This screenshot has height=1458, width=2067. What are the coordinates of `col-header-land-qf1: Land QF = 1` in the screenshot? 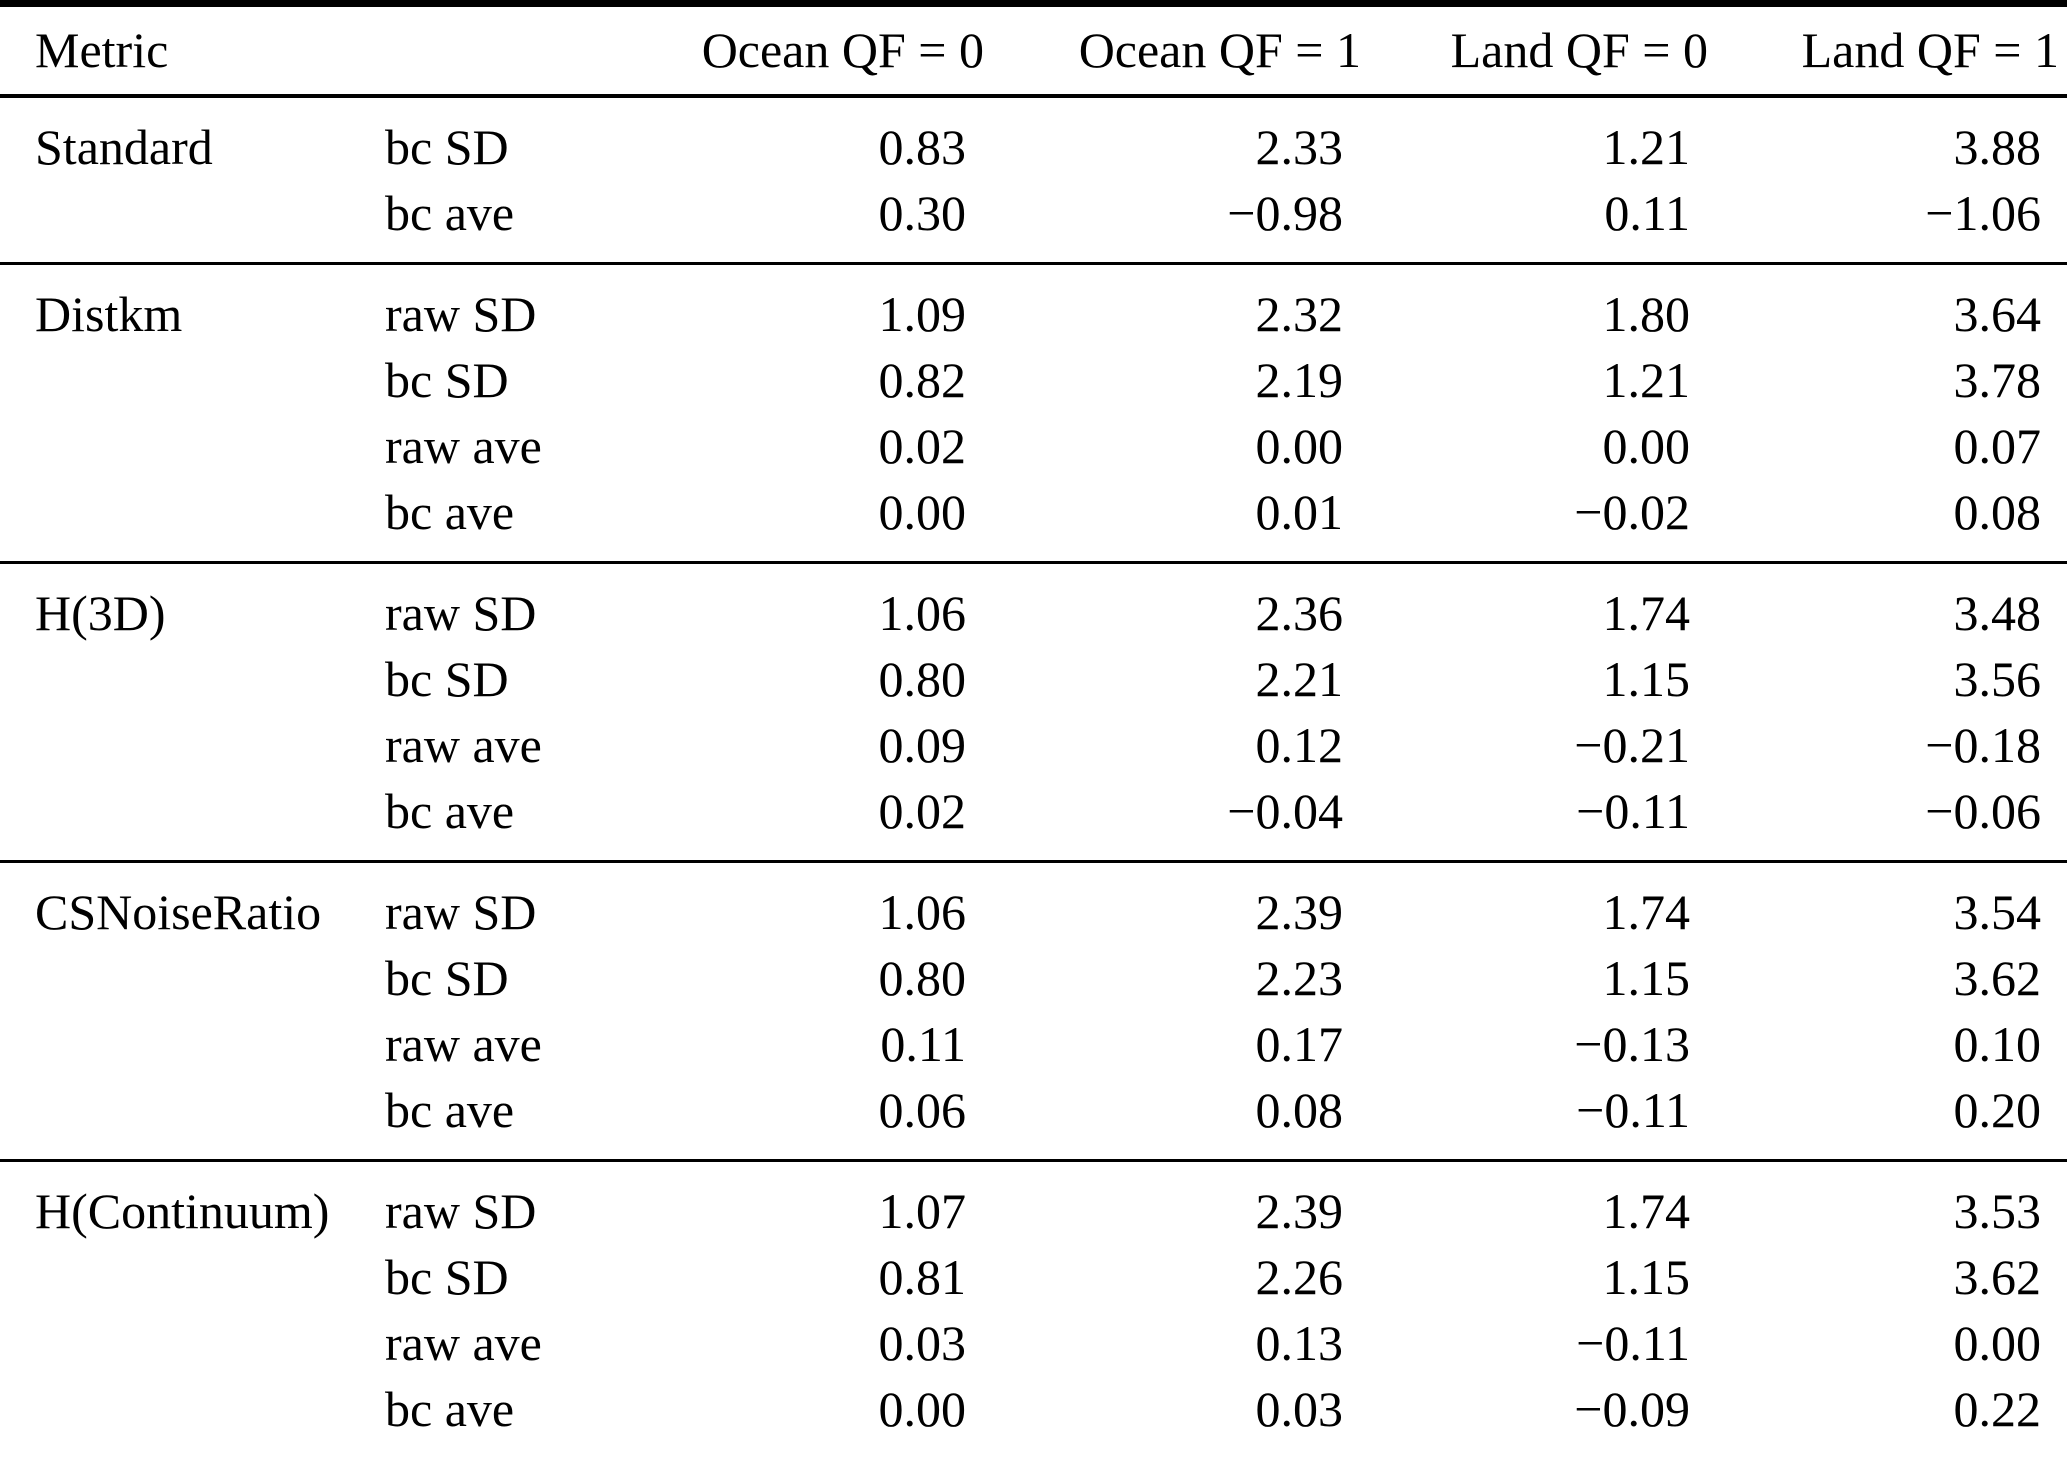 It's located at (1930, 50).